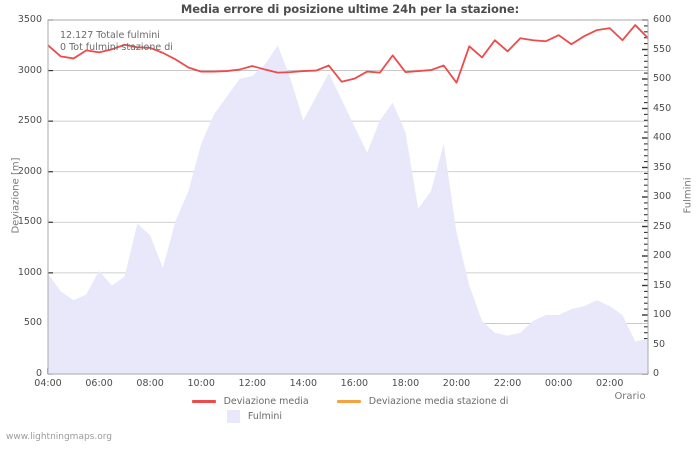 This screenshot has width=700, height=450. Describe the element at coordinates (59, 437) in the screenshot. I see `footer-watermark: www.lightningmaps.org` at that location.